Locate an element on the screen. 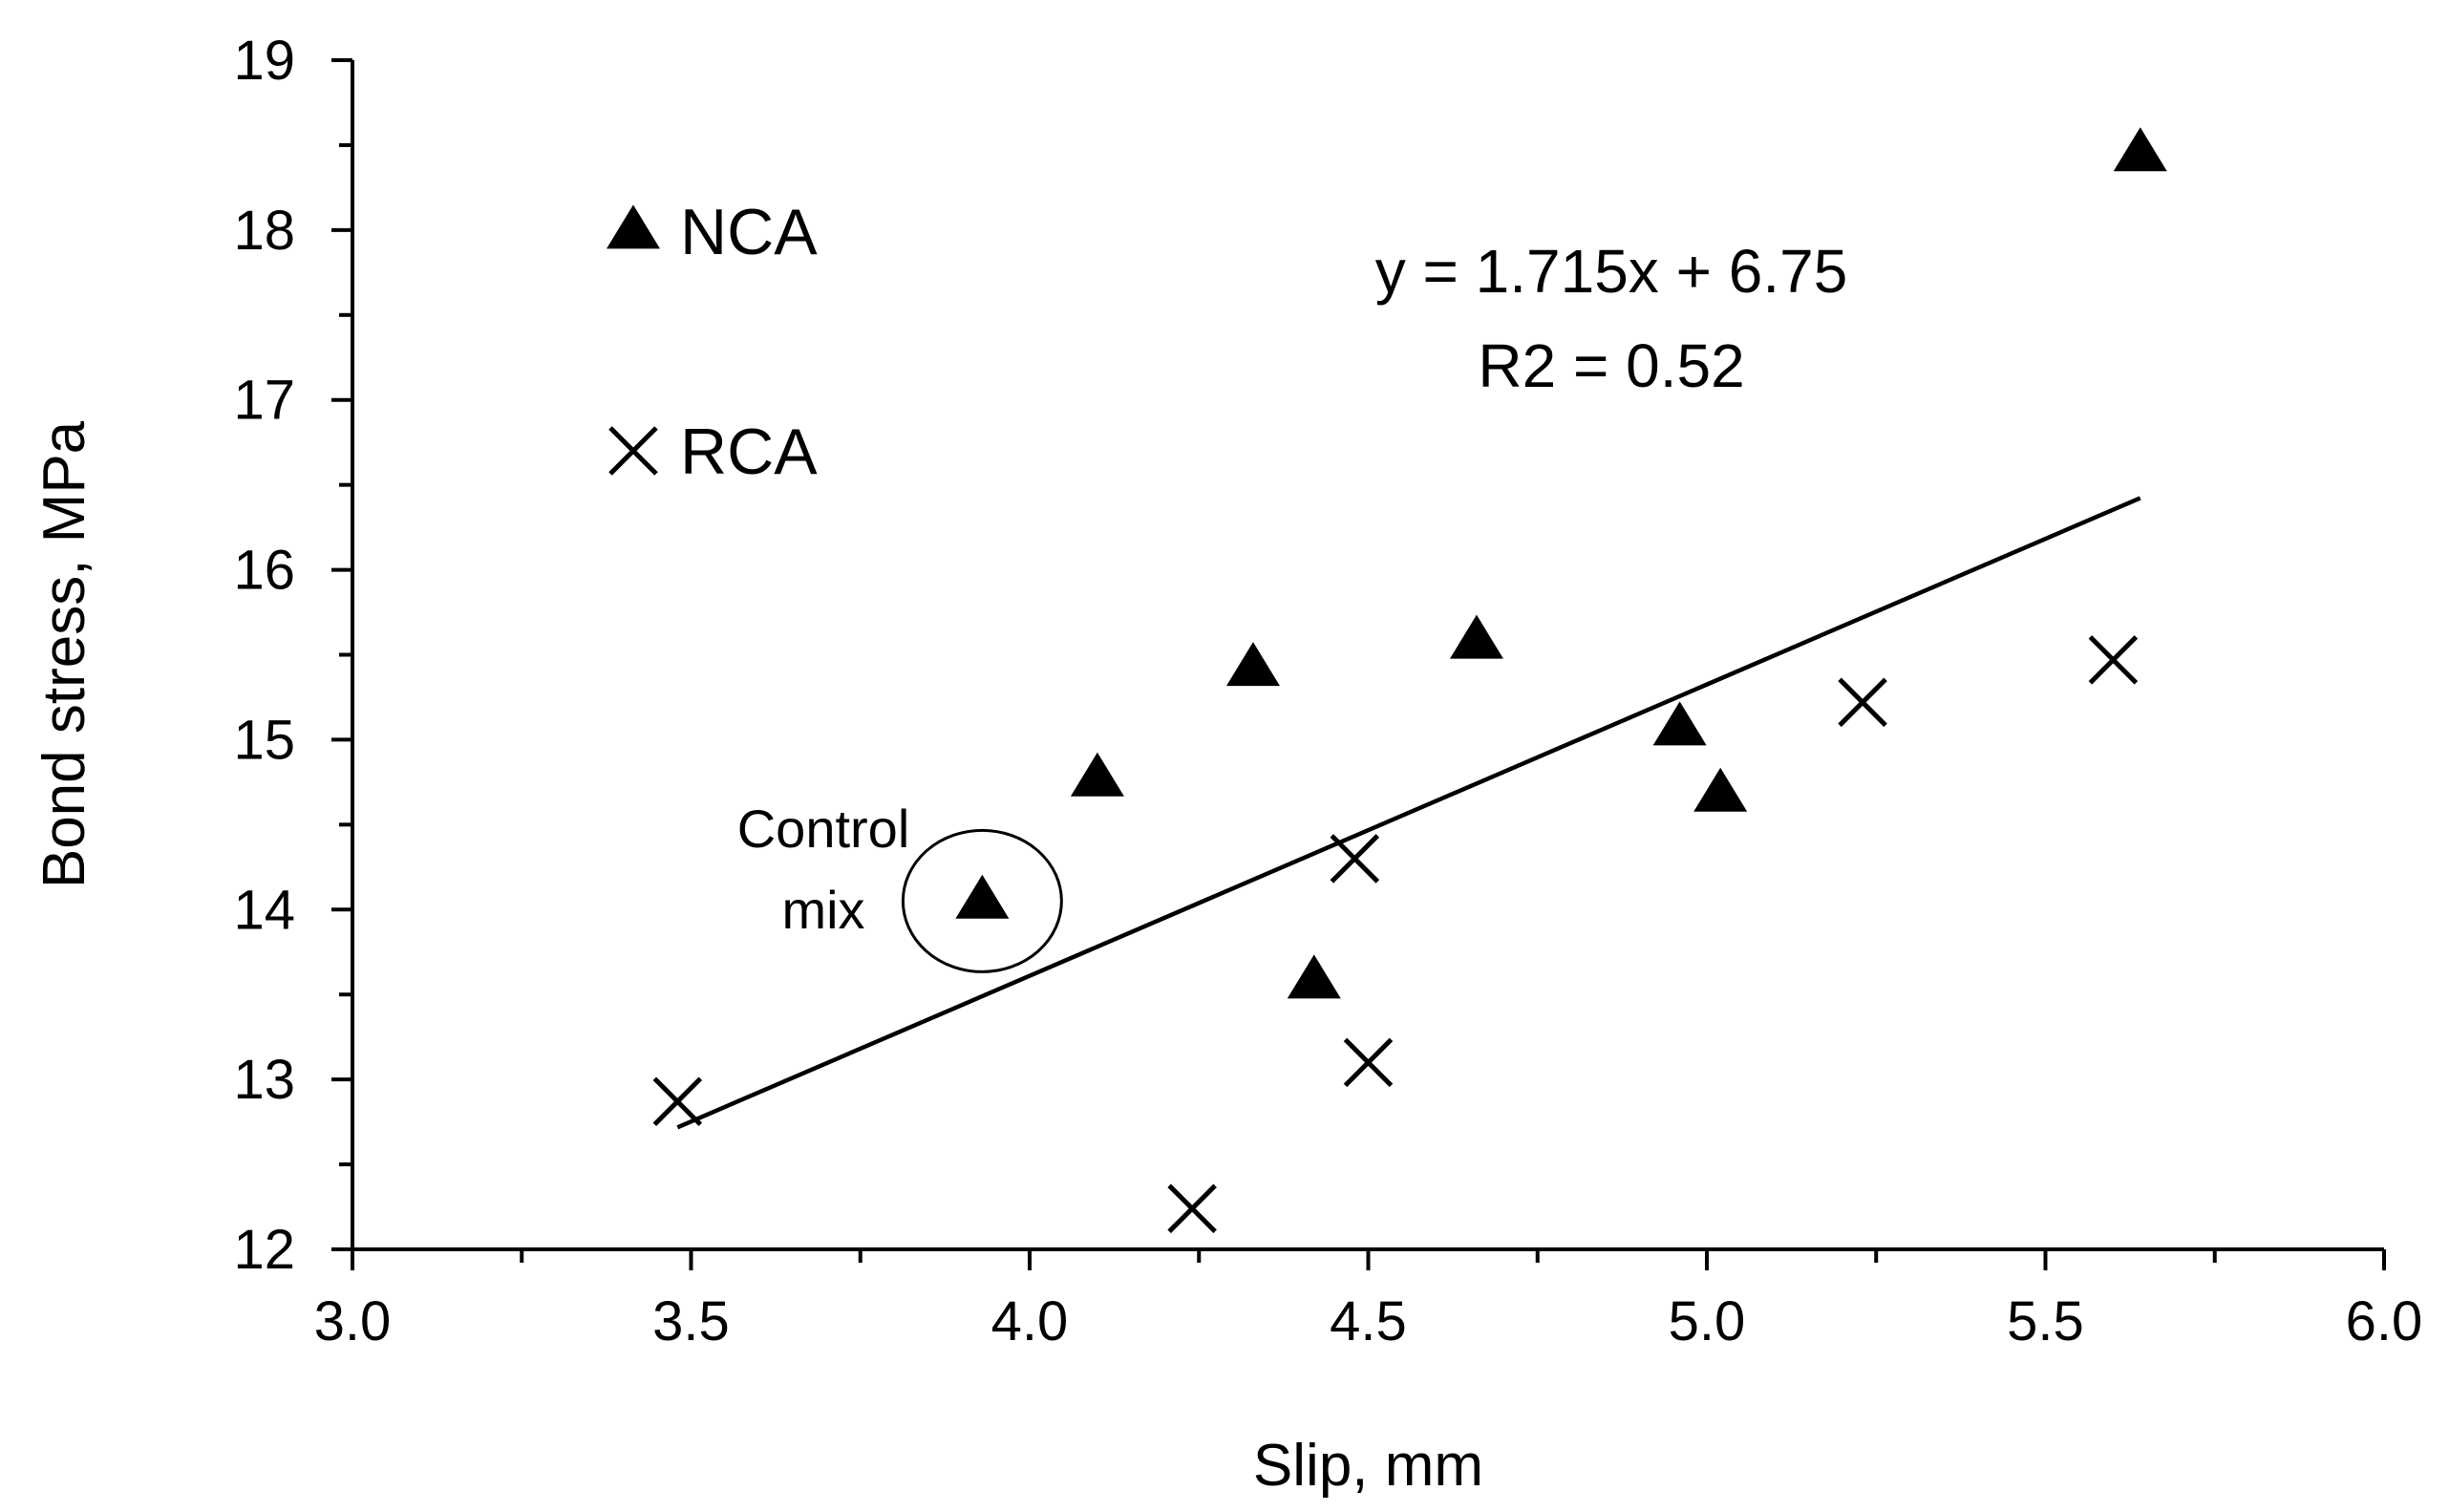 Image resolution: width=2449 pixels, height=1512 pixels. trendline-equation: y = 1.715x + 6.75 is located at coordinates (1611, 271).